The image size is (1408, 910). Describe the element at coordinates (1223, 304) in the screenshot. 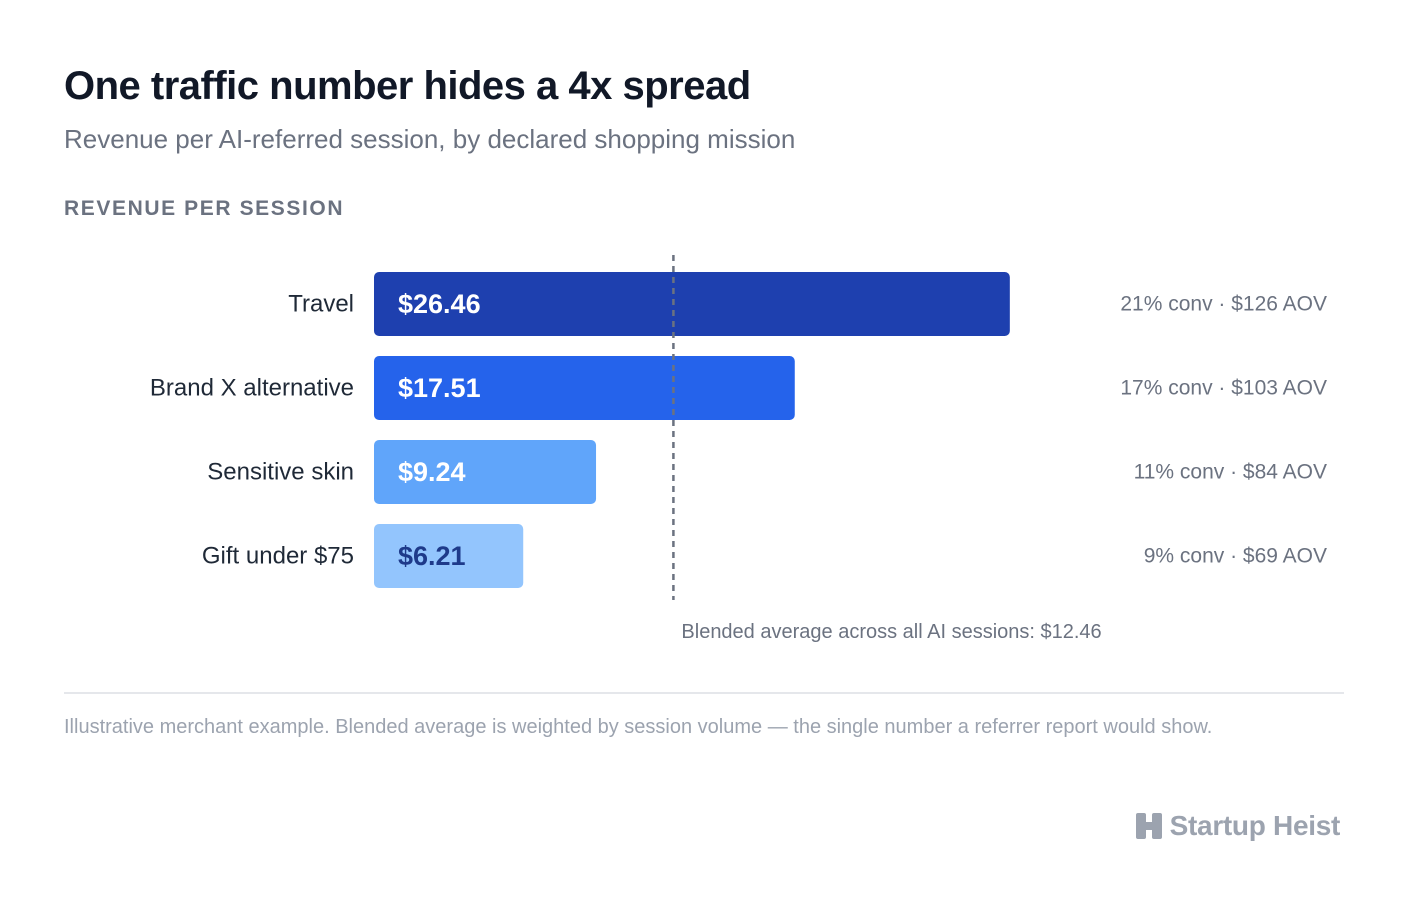

I see `conversion-note: 21% conv · $126 AOV` at that location.